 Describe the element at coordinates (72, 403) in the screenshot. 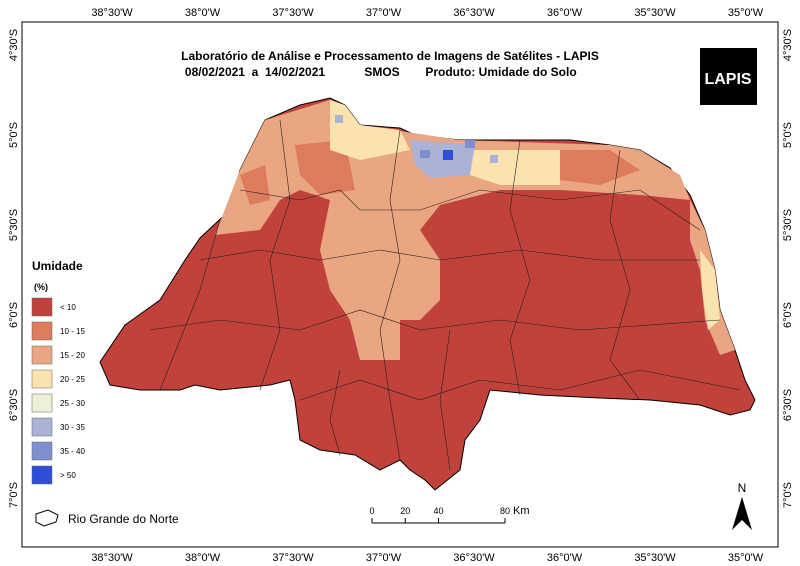

I see `legend-label: 25 - 30` at that location.